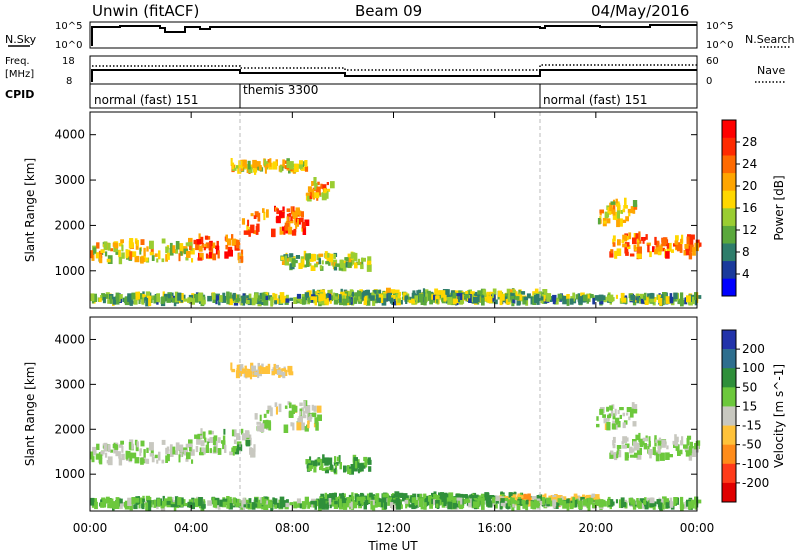 This screenshot has height=554, width=800. Describe the element at coordinates (69, 81) in the screenshot. I see `freq-tick-bottom: 8` at that location.